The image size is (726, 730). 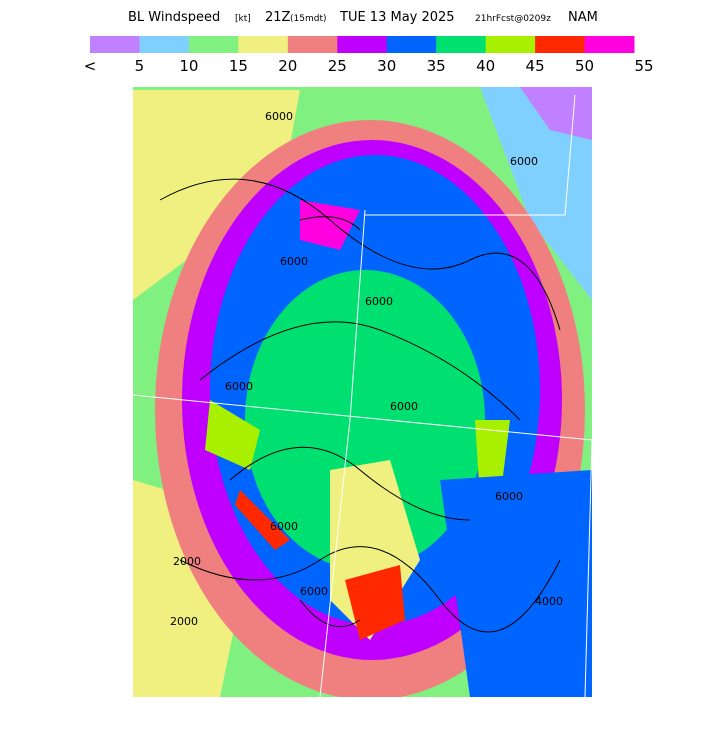 What do you see at coordinates (238, 66) in the screenshot?
I see `legend-label: 15` at bounding box center [238, 66].